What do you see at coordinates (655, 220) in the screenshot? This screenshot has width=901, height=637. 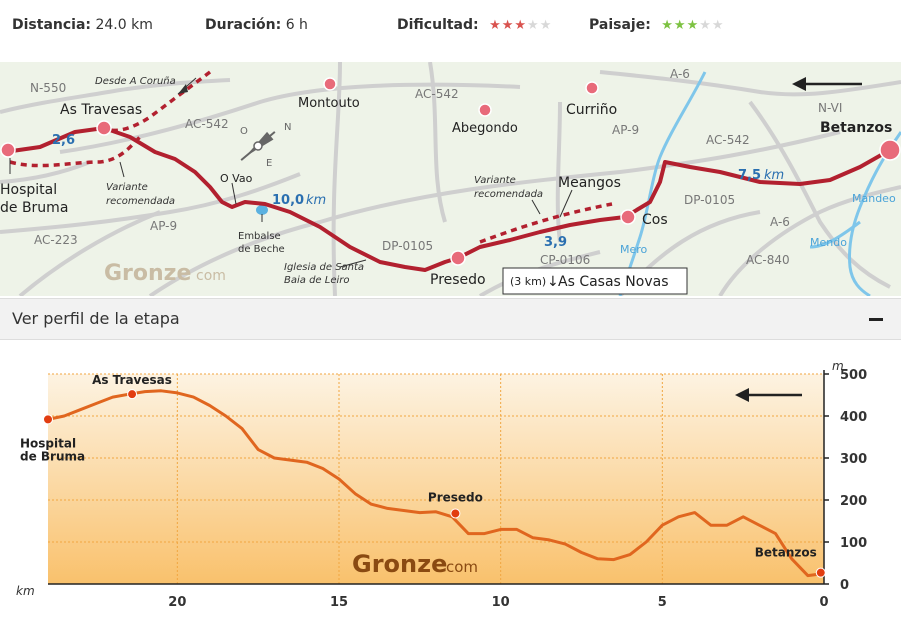 I see `town-label-cos: Cos` at bounding box center [655, 220].